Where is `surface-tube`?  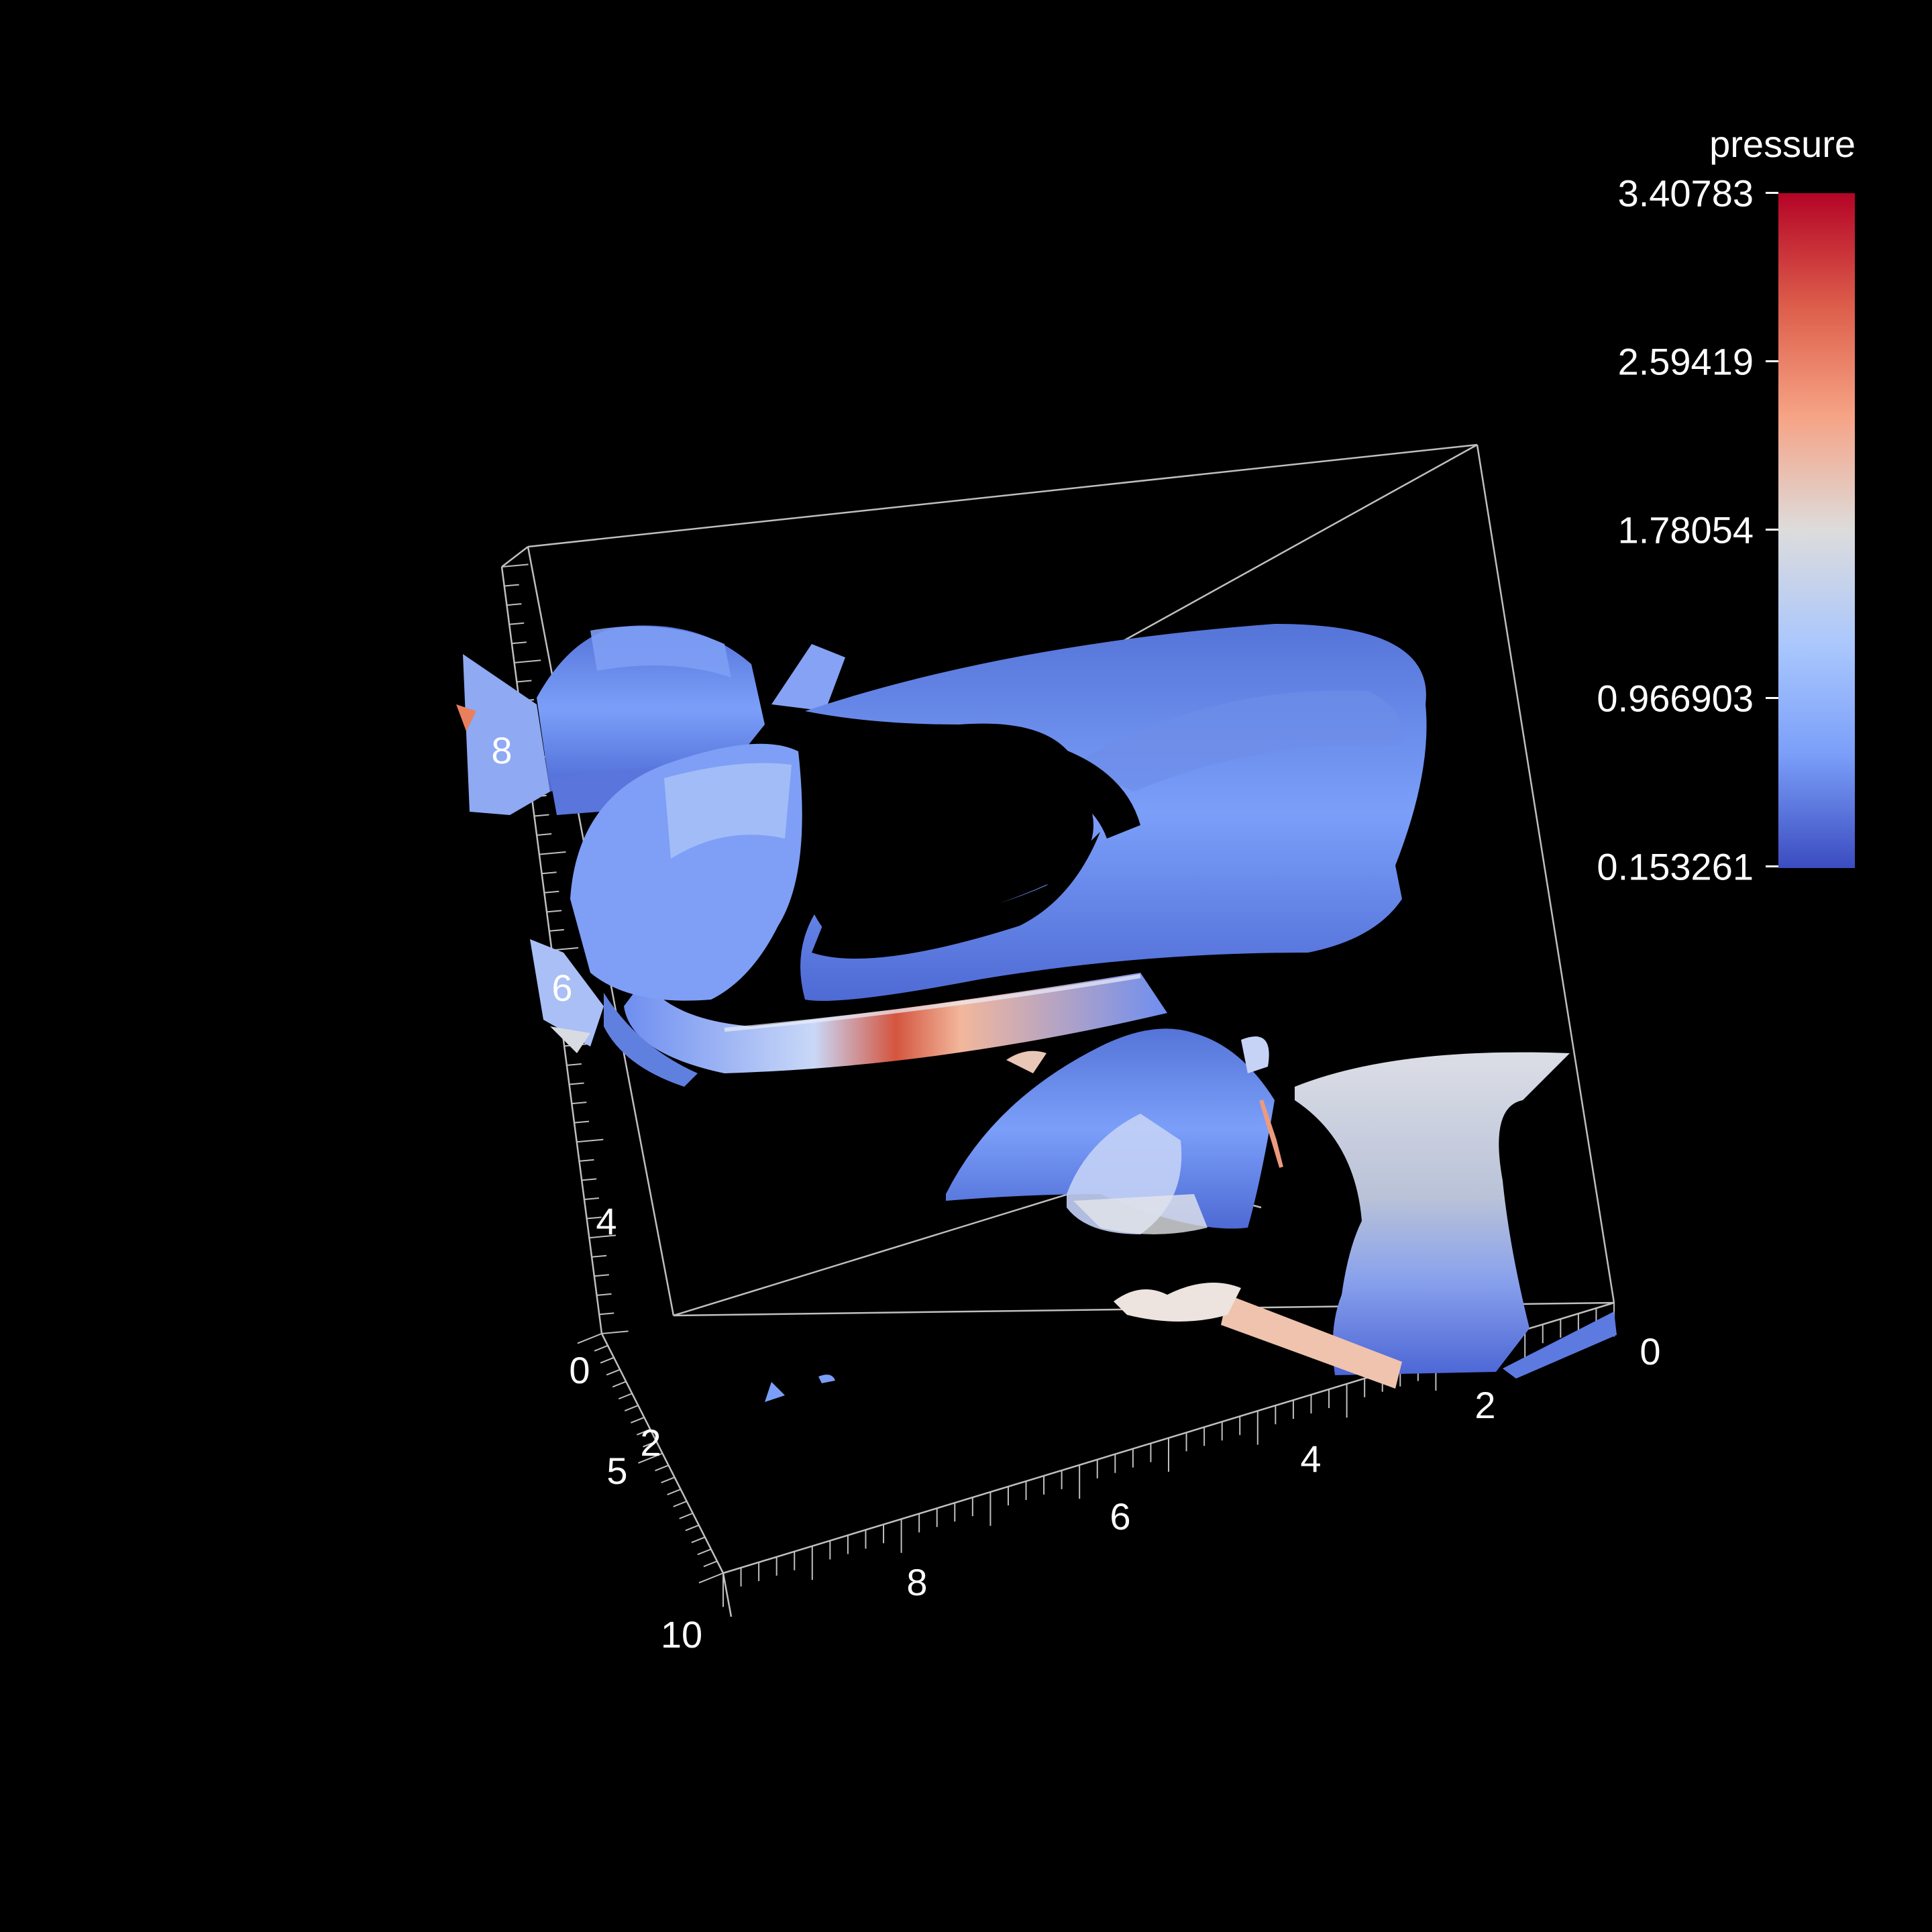 surface-tube is located at coordinates (895, 1023).